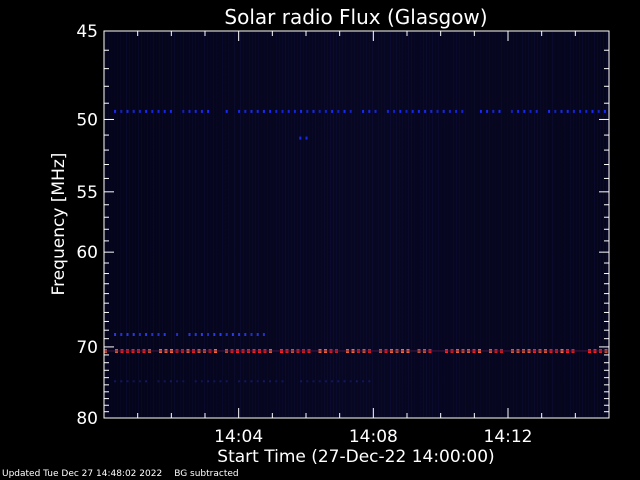 This screenshot has width=640, height=480. Describe the element at coordinates (87, 193) in the screenshot. I see `y-tick-label: 55` at that location.